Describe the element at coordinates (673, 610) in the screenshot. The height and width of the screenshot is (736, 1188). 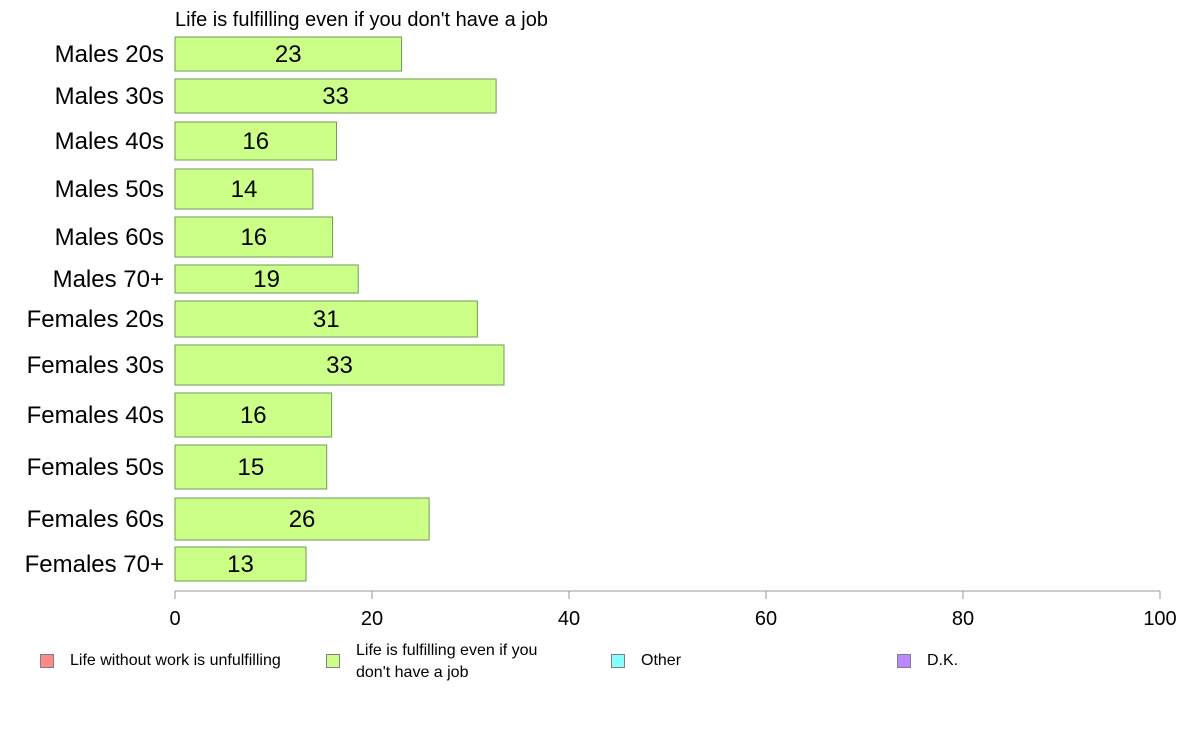
I see `x-axis: 0 20 40 60 80 100` at that location.